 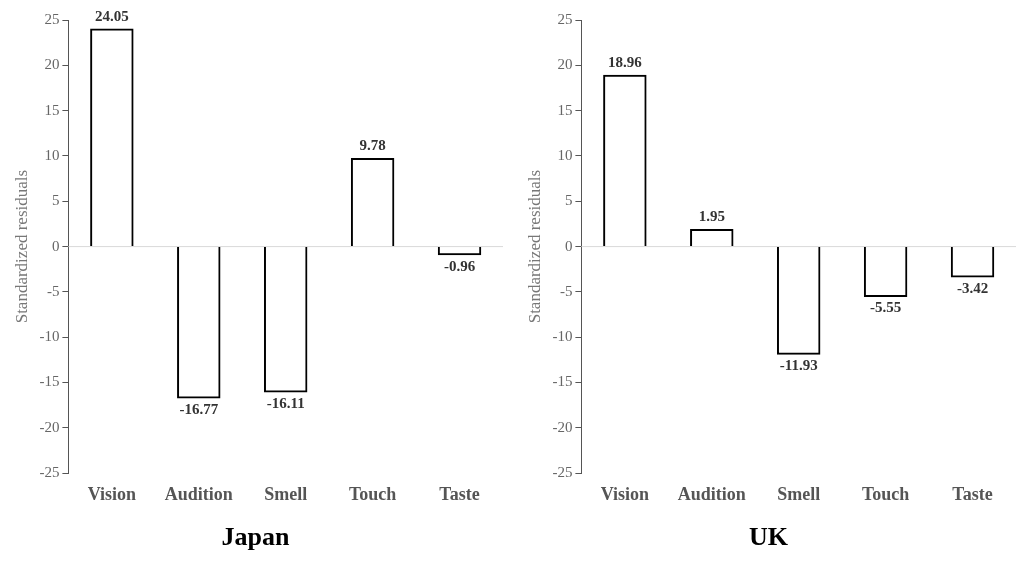 I want to click on data-label: 1.95, so click(x=711, y=216).